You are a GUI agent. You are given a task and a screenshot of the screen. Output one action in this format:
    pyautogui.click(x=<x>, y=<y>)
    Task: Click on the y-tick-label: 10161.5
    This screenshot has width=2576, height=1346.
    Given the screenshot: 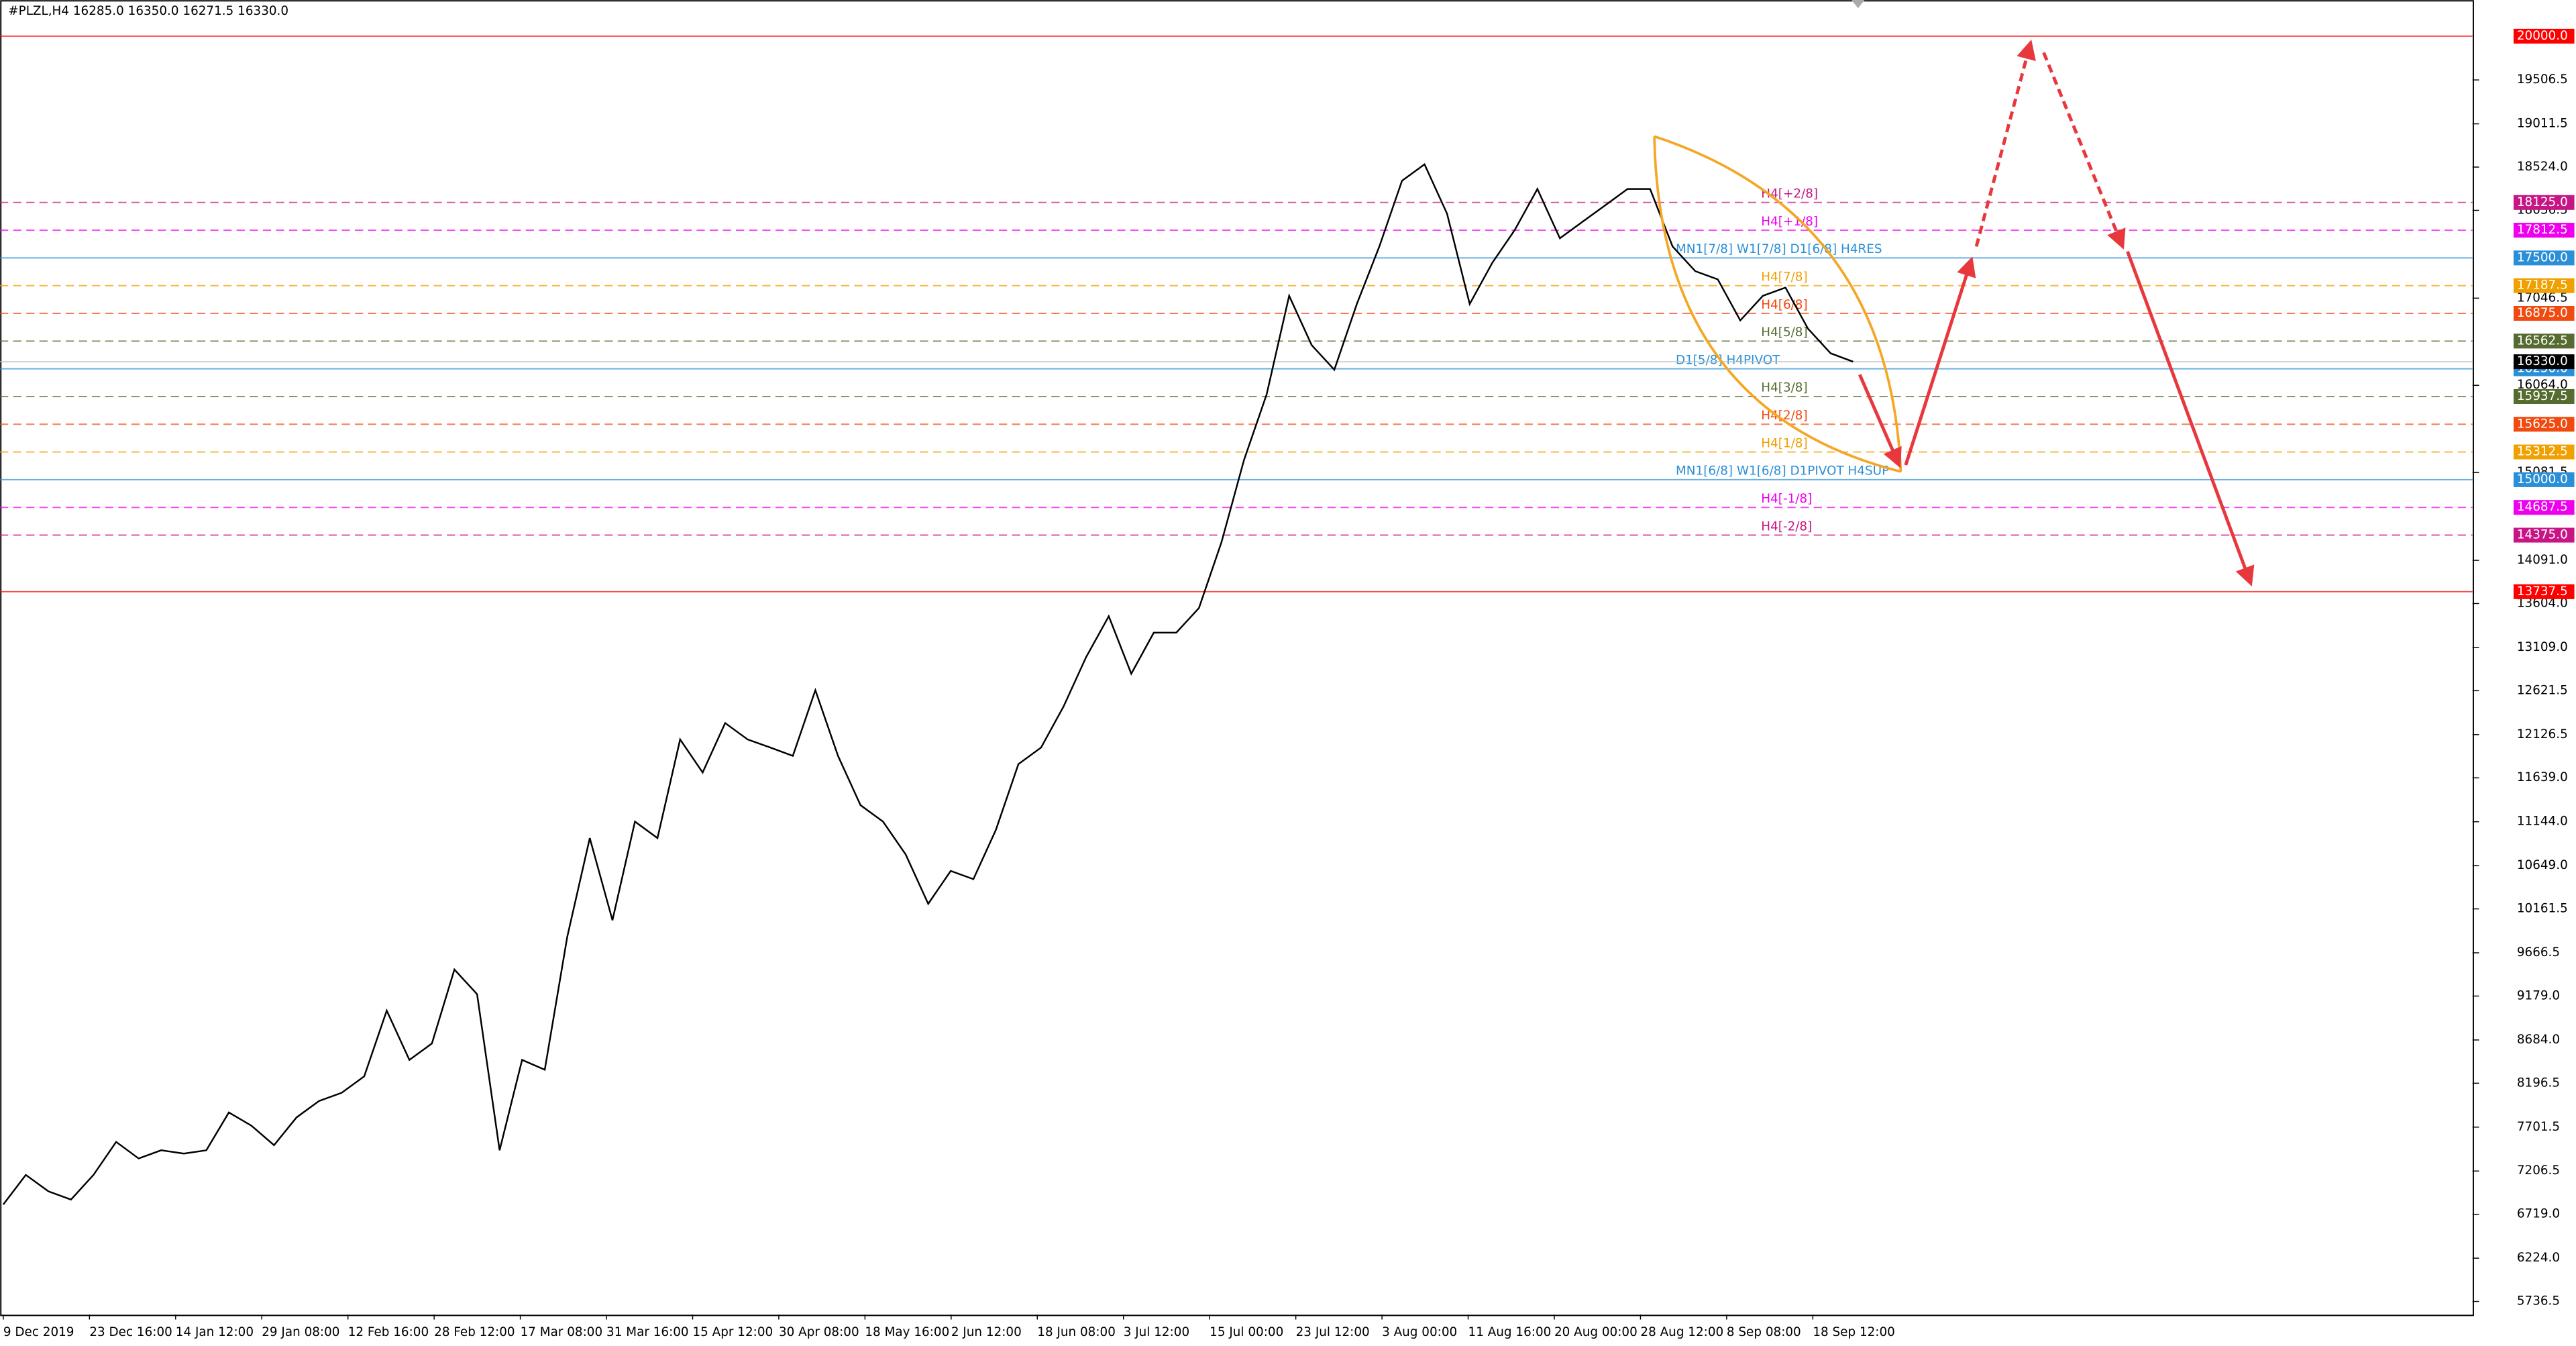 What is the action you would take?
    pyautogui.click(x=2542, y=909)
    